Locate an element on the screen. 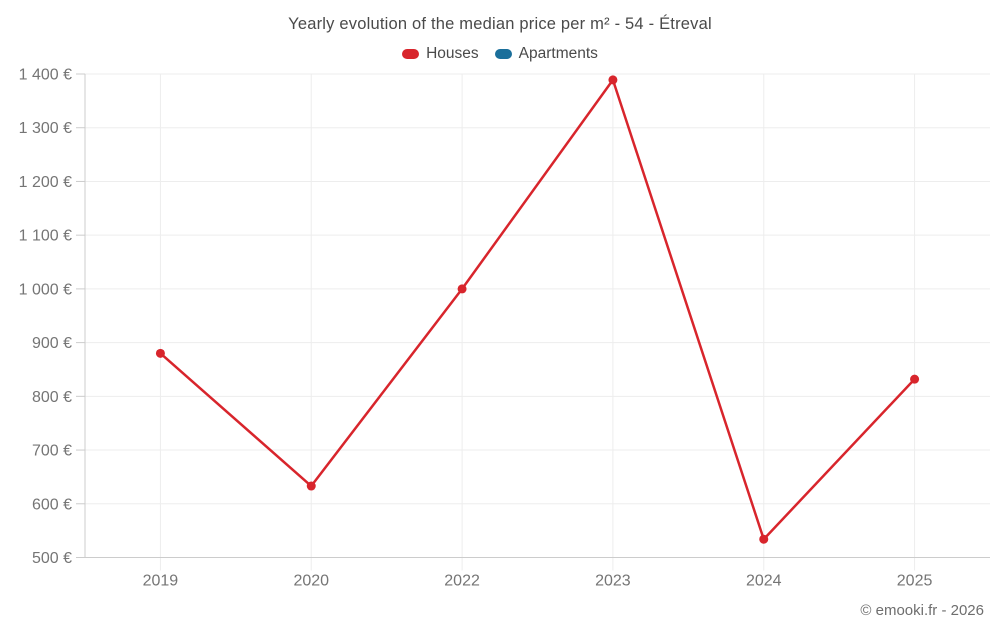  legend-item-houses: Houses is located at coordinates (440, 54).